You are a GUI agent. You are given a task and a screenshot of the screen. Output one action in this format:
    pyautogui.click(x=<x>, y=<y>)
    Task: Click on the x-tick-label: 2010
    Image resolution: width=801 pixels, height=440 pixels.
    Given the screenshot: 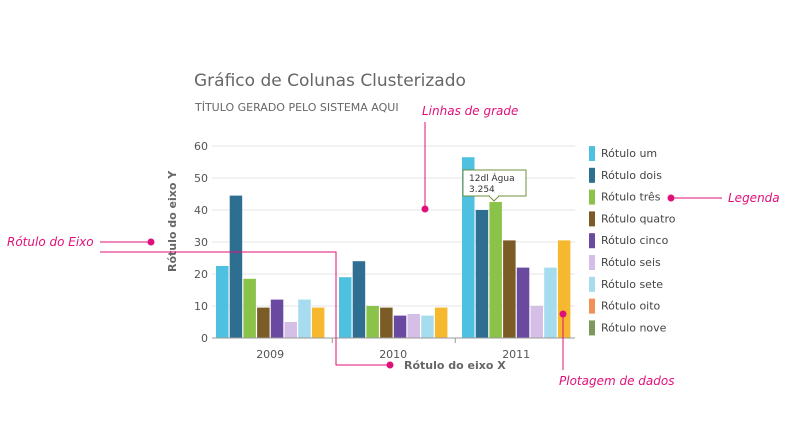 What is the action you would take?
    pyautogui.click(x=393, y=354)
    